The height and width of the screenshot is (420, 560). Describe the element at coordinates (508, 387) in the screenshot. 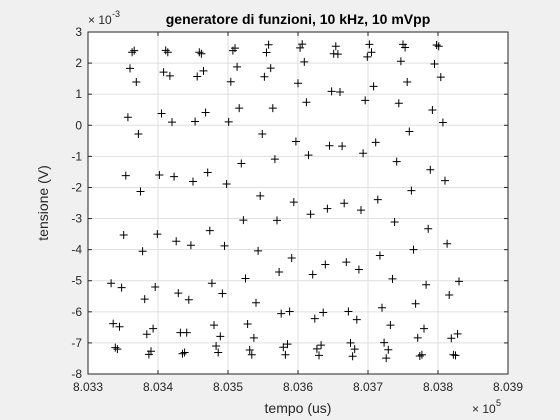

I see `x-tick-label: 8.039` at that location.